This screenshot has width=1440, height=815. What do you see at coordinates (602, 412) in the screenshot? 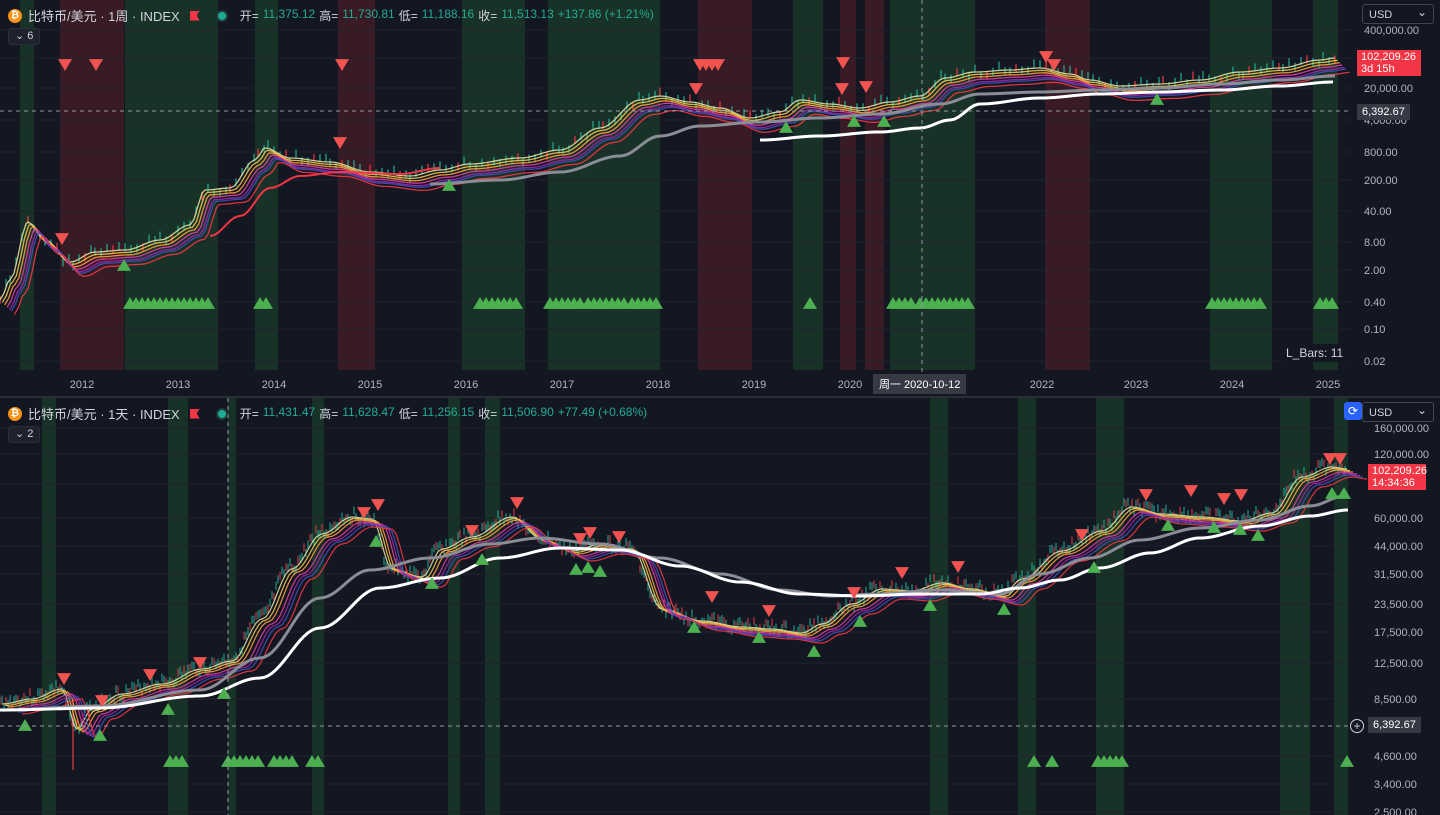
I see `change-value: +77.49 (+0.68%)` at bounding box center [602, 412].